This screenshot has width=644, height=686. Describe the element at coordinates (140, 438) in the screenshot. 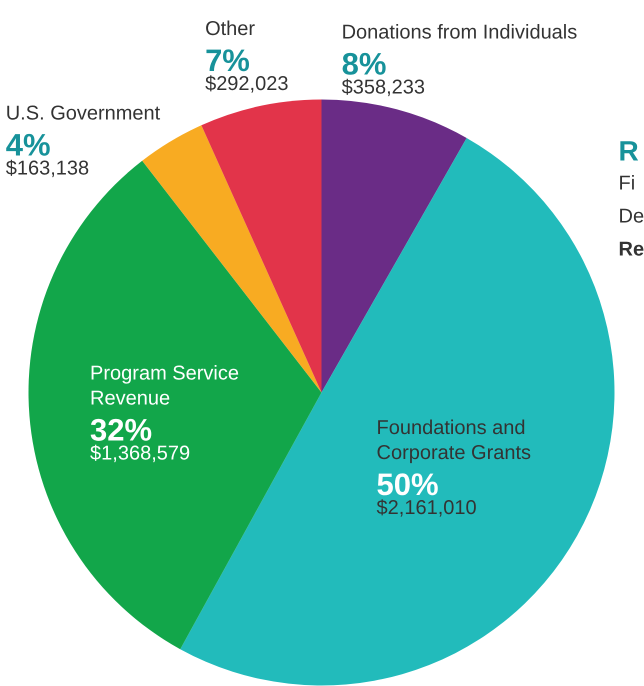

I see `data-label: 32% $1,368,579` at that location.